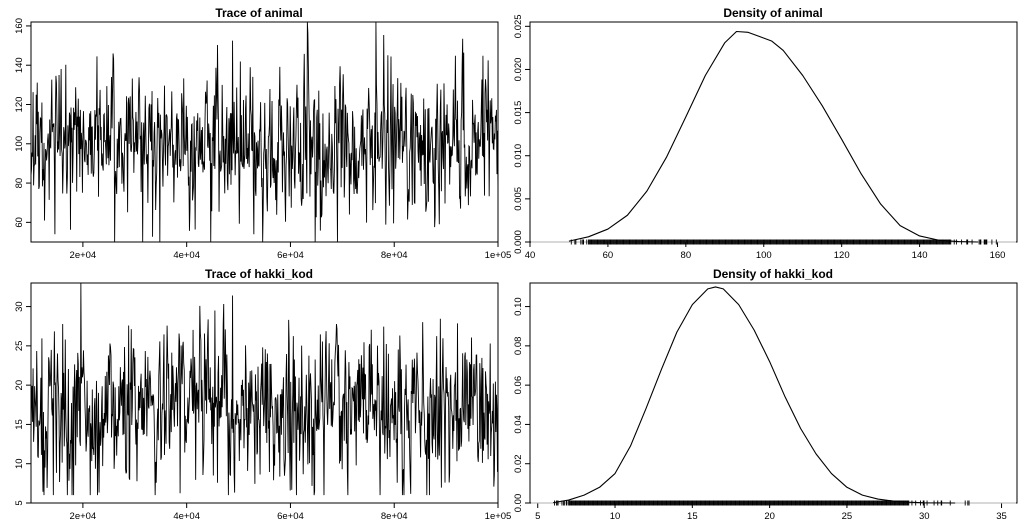 Image resolution: width=1024 pixels, height=525 pixels. I want to click on density-hakki-kod-y-tick-label: 0.00, so click(518, 503).